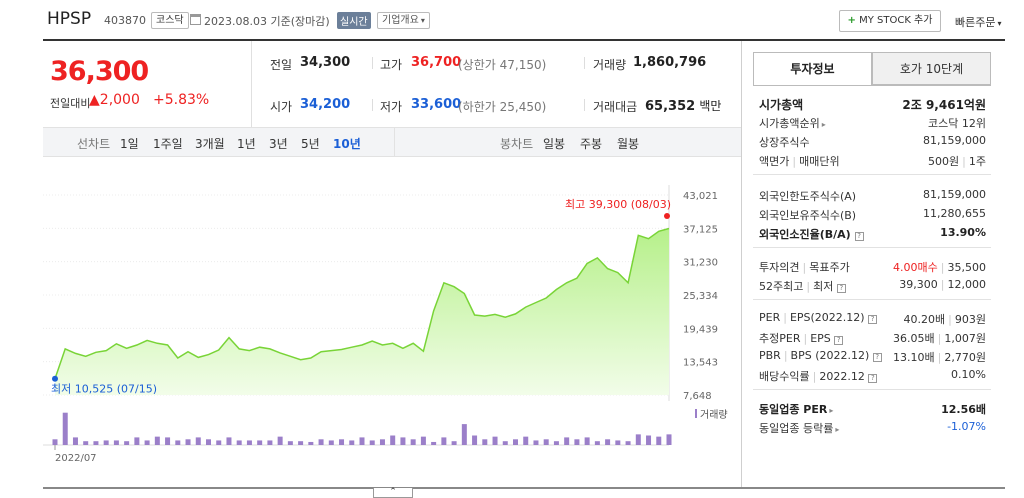  Describe the element at coordinates (683, 105) in the screenshot. I see `stat-amount: 65,352 백만` at that location.